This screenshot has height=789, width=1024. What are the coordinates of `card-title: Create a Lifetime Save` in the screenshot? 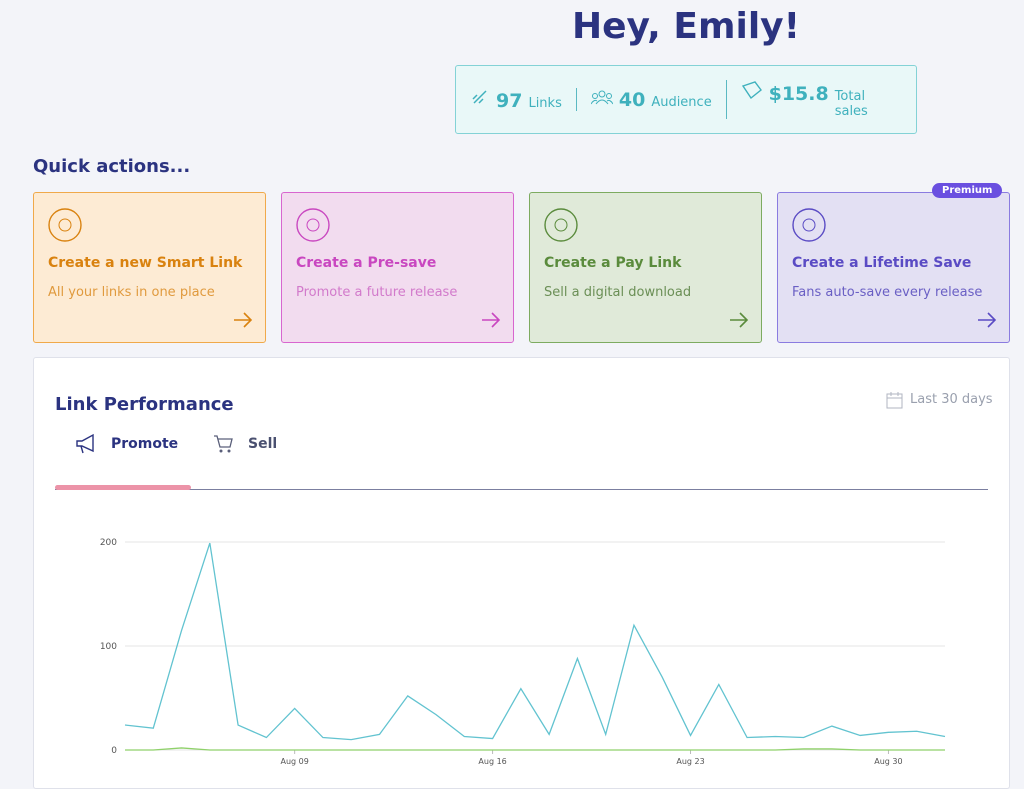 It's located at (882, 263).